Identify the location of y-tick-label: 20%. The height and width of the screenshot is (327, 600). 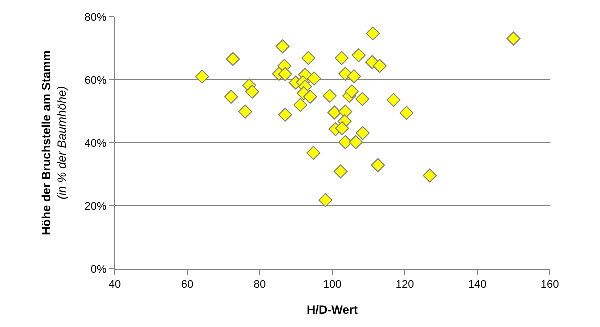
(96, 206).